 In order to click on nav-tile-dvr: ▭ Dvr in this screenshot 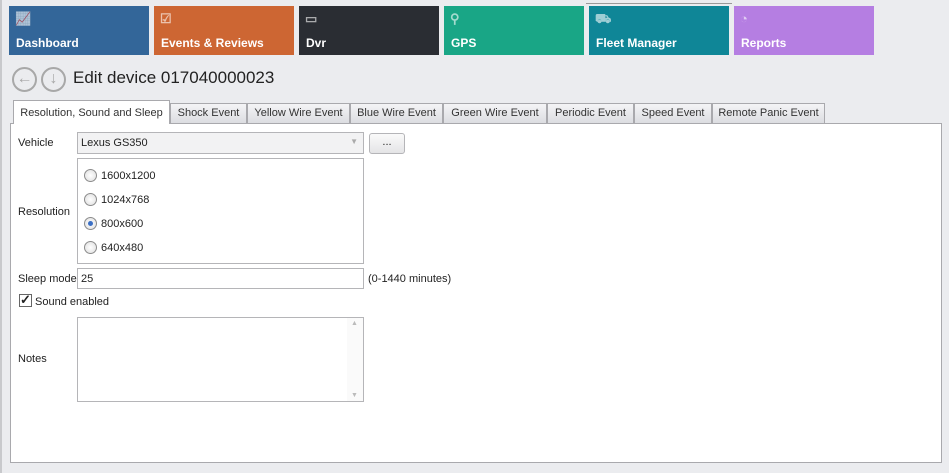, I will do `click(369, 30)`.